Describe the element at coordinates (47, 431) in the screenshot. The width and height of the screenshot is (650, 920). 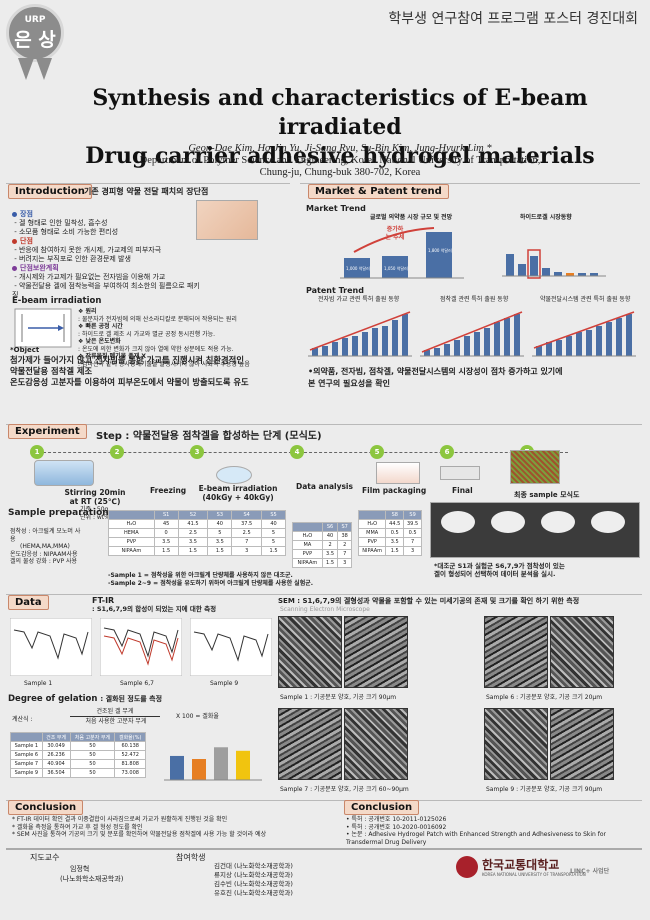
I see `experiment-header: Experiment` at that location.